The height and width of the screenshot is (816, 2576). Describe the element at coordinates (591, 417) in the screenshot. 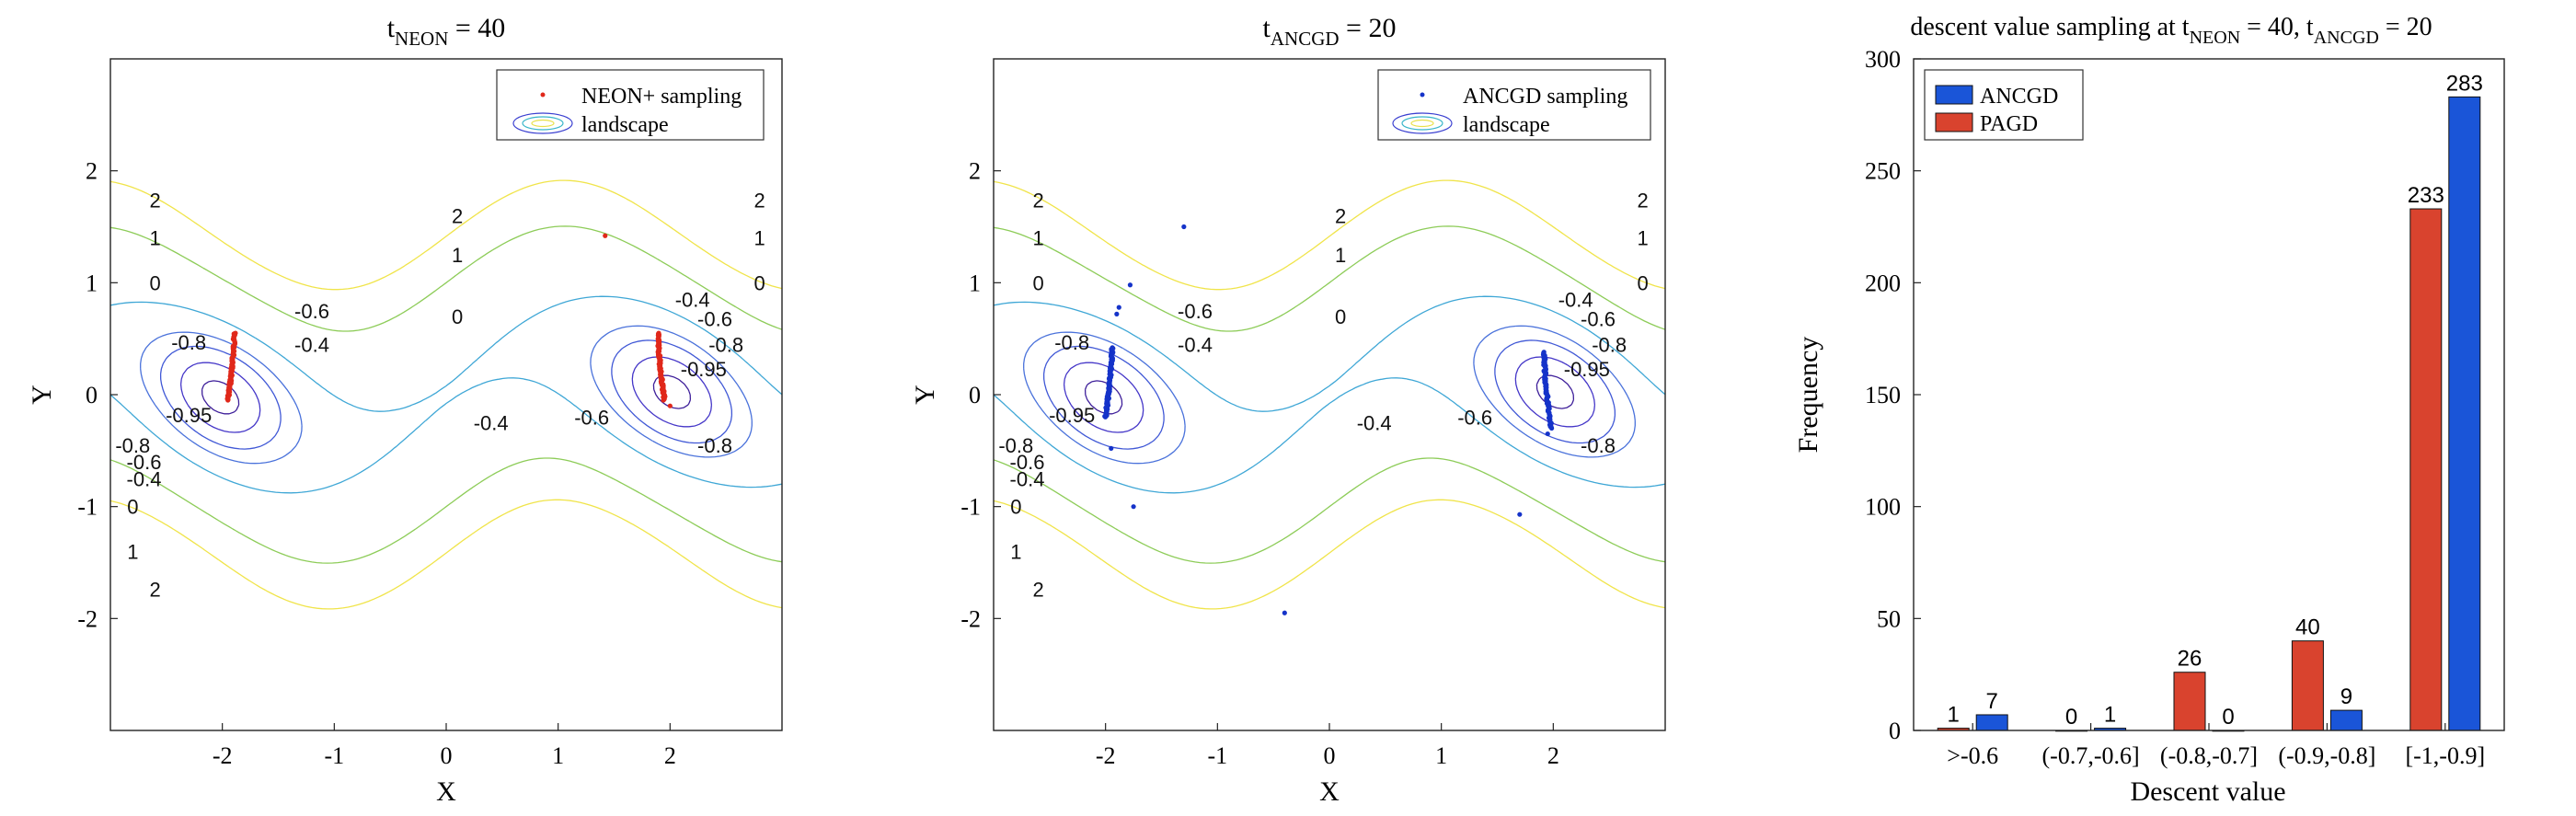

I see `panel-1-contour-label: -0.6` at that location.